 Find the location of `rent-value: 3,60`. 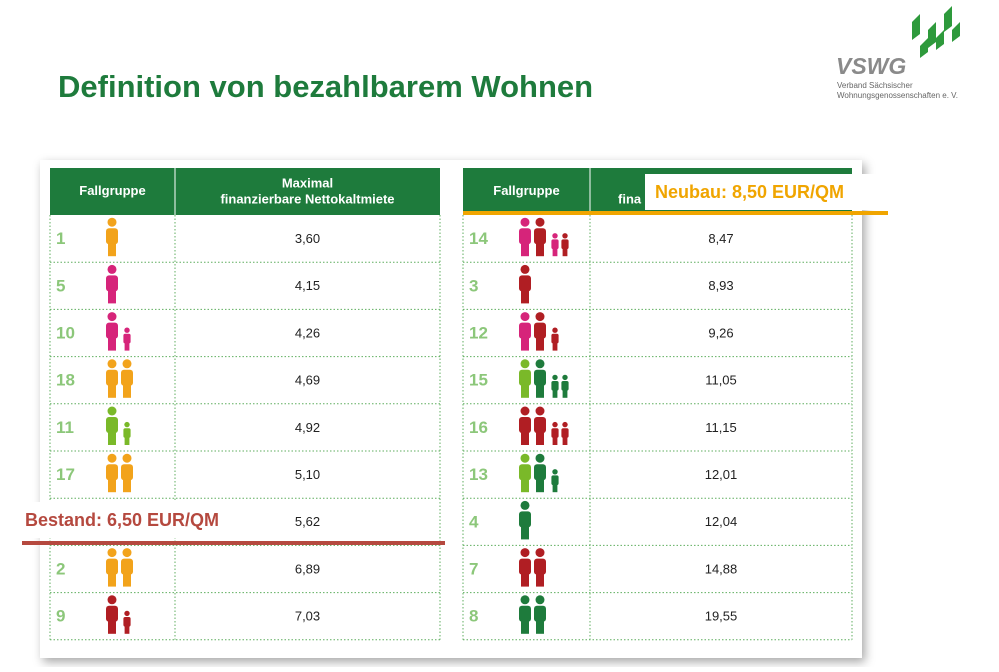

rent-value: 3,60 is located at coordinates (307, 238).